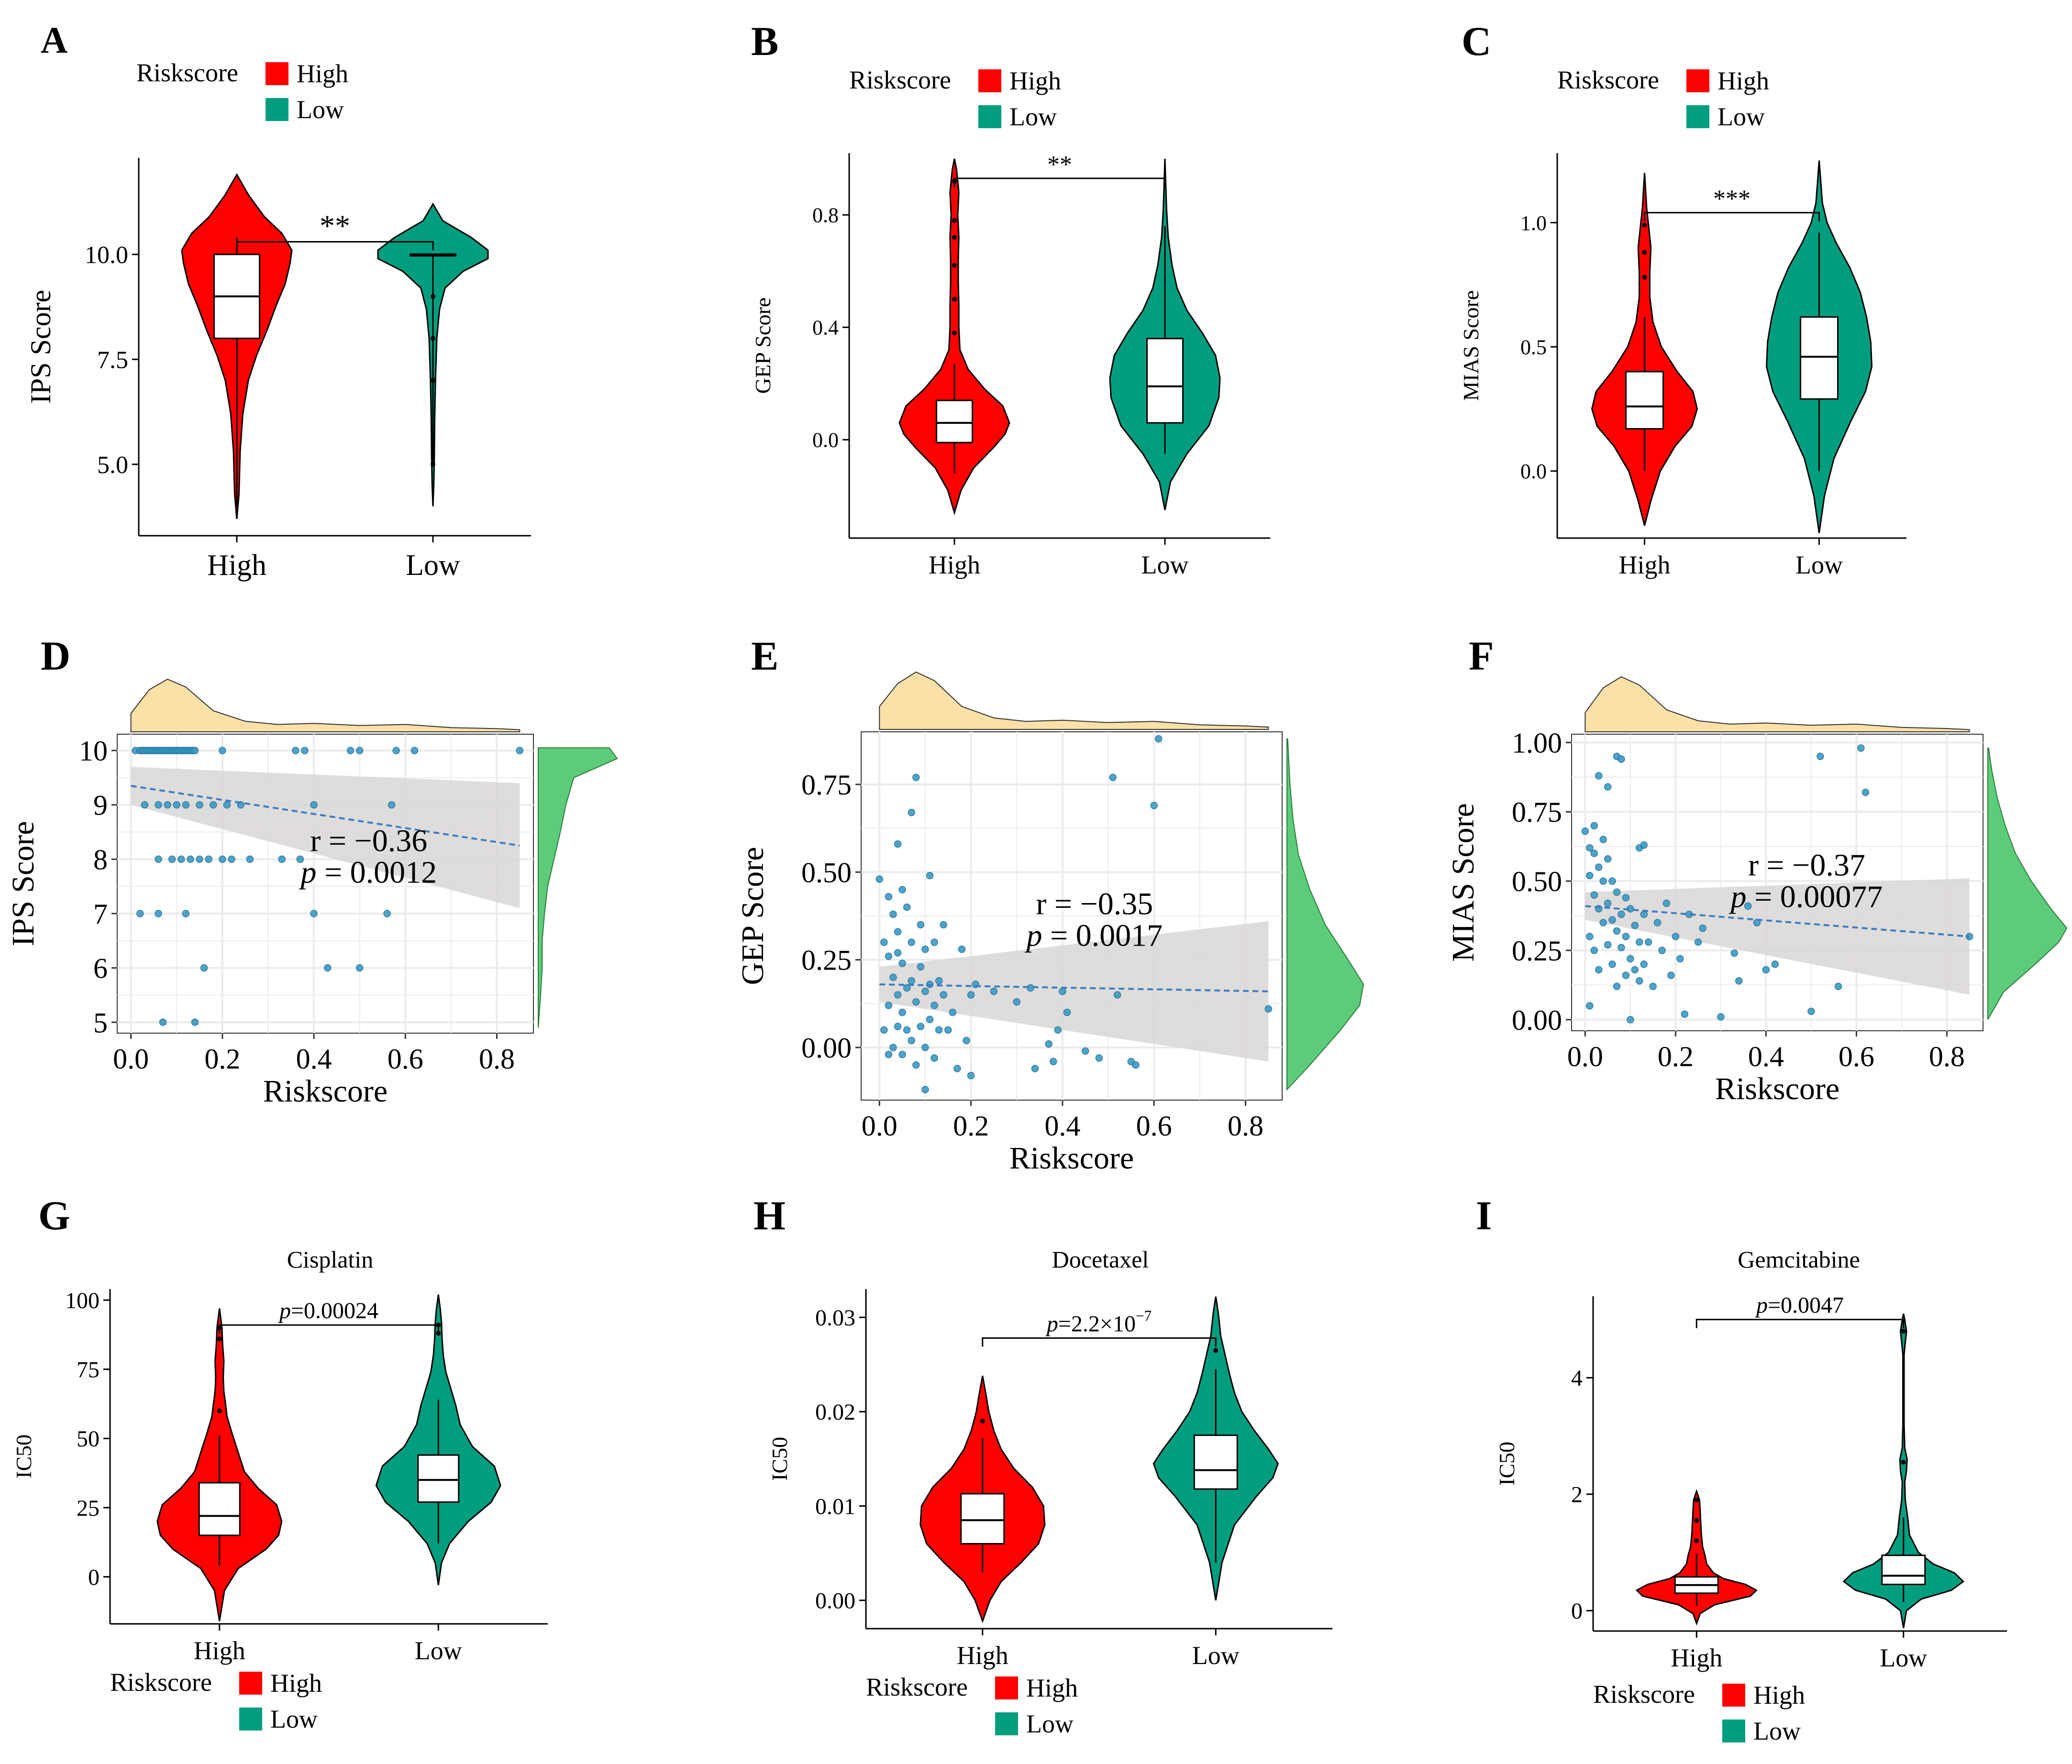 This screenshot has width=2072, height=1764. Describe the element at coordinates (1102, 935) in the screenshot. I see `p-value: = 0.0017` at that location.